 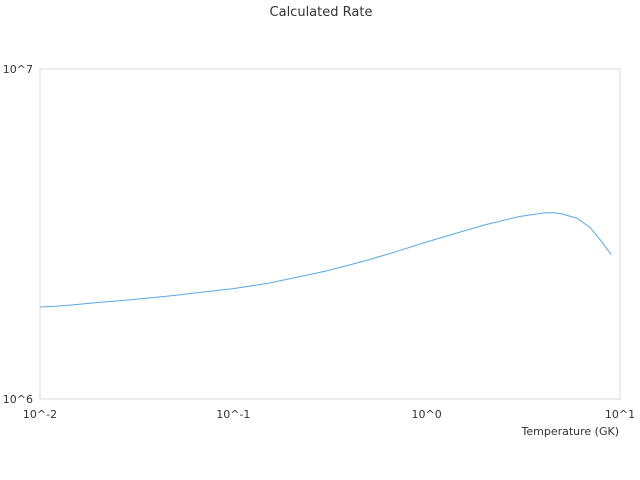 What do you see at coordinates (18, 399) in the screenshot?
I see `y-tick-label: 10^6` at bounding box center [18, 399].